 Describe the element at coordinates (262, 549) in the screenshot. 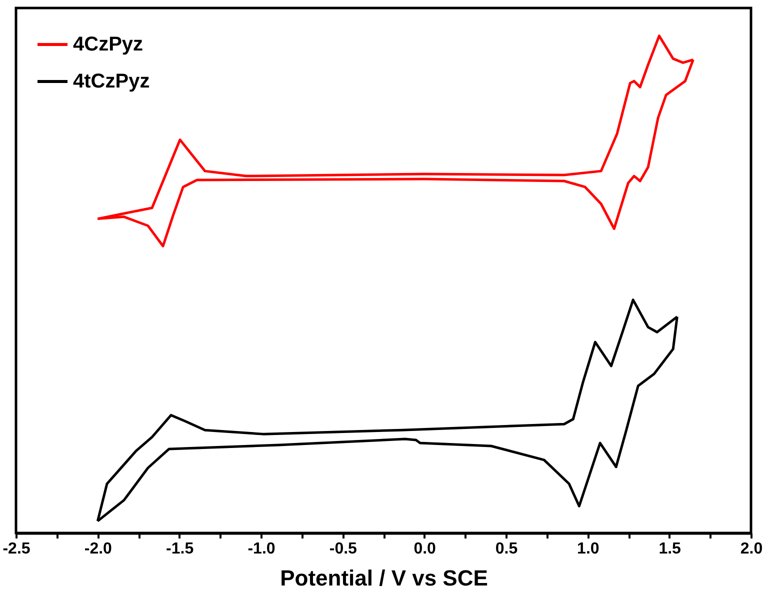

I see `x-tick-label: -1.0` at that location.